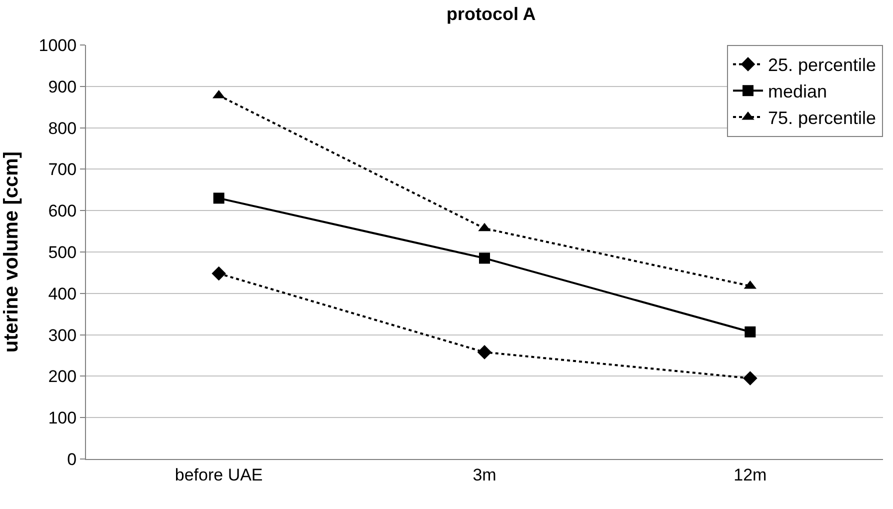 Image resolution: width=893 pixels, height=509 pixels. What do you see at coordinates (484, 474) in the screenshot?
I see `x-tick-label: 3m` at bounding box center [484, 474].